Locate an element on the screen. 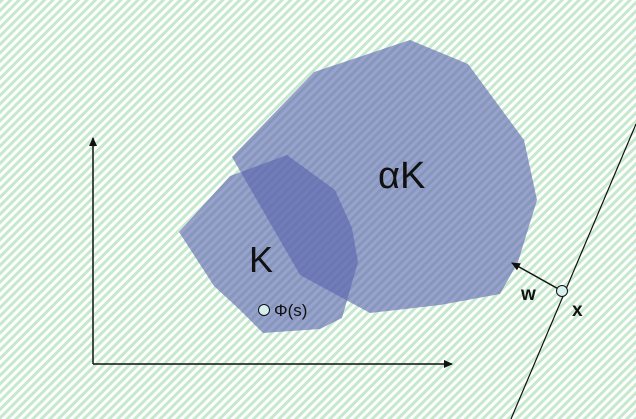  k-label: K is located at coordinates (261, 259).